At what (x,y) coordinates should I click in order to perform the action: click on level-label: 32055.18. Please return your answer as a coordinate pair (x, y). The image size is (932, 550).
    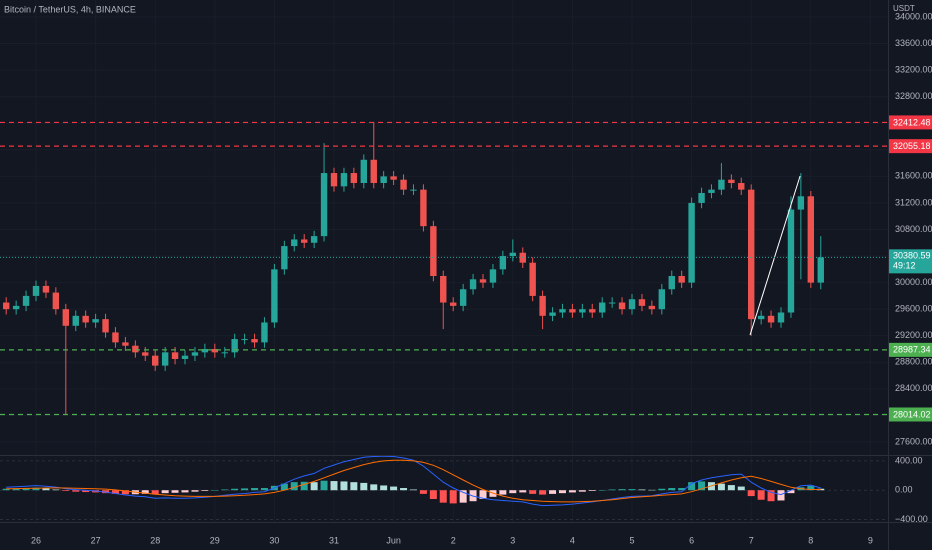
    Looking at the image, I should click on (912, 146).